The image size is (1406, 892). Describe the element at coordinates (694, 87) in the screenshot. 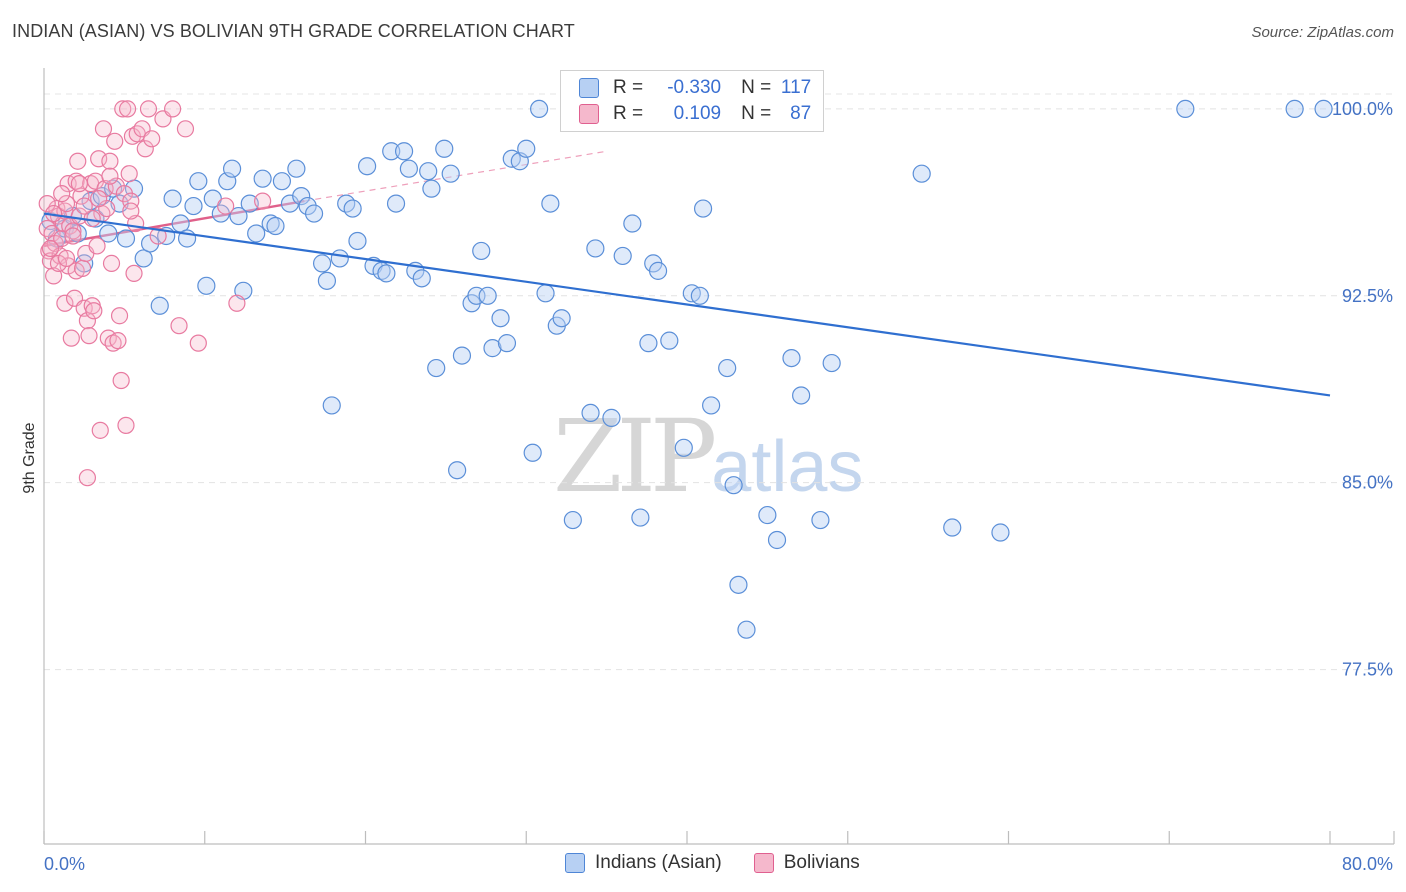

I see `legend-r-value: -0.330` at that location.